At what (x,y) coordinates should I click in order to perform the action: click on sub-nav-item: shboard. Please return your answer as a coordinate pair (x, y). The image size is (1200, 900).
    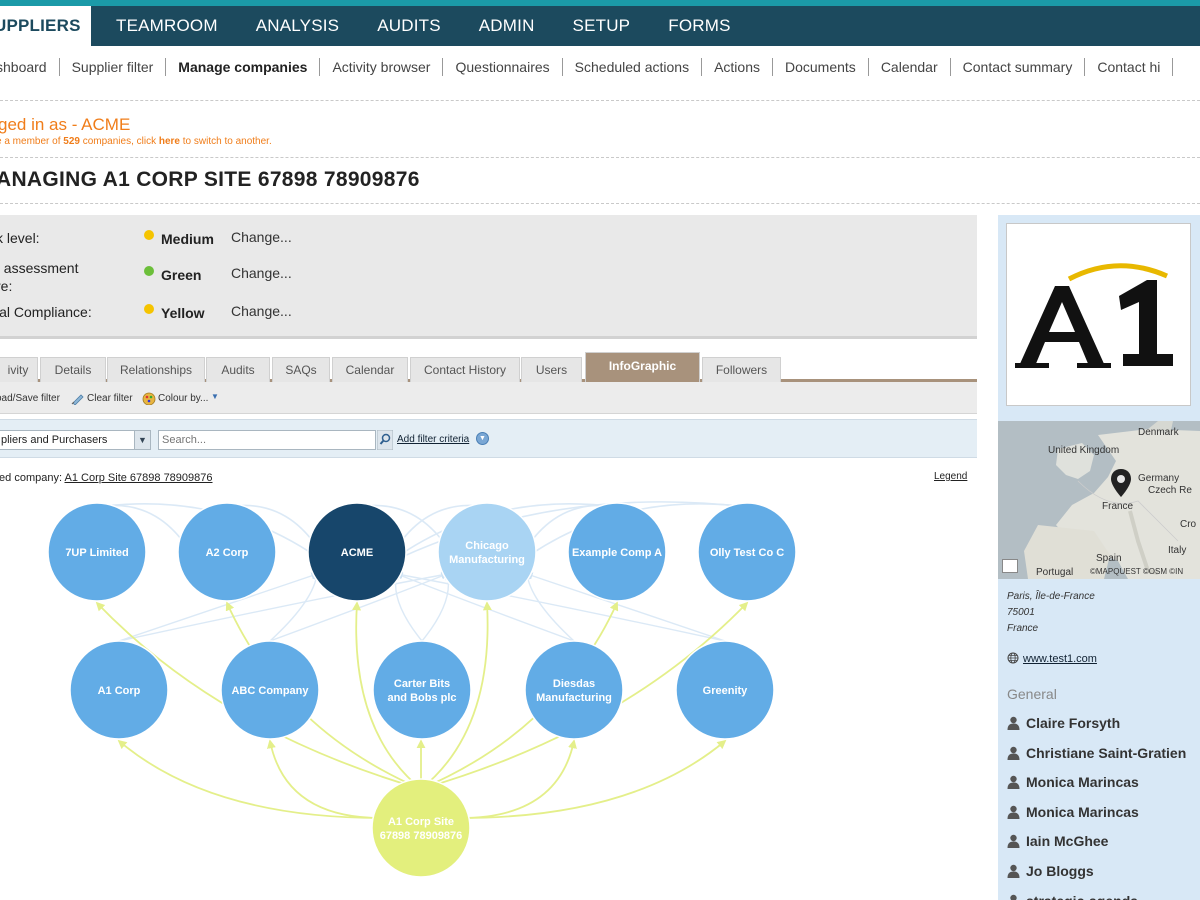
    Looking at the image, I should click on (30, 67).